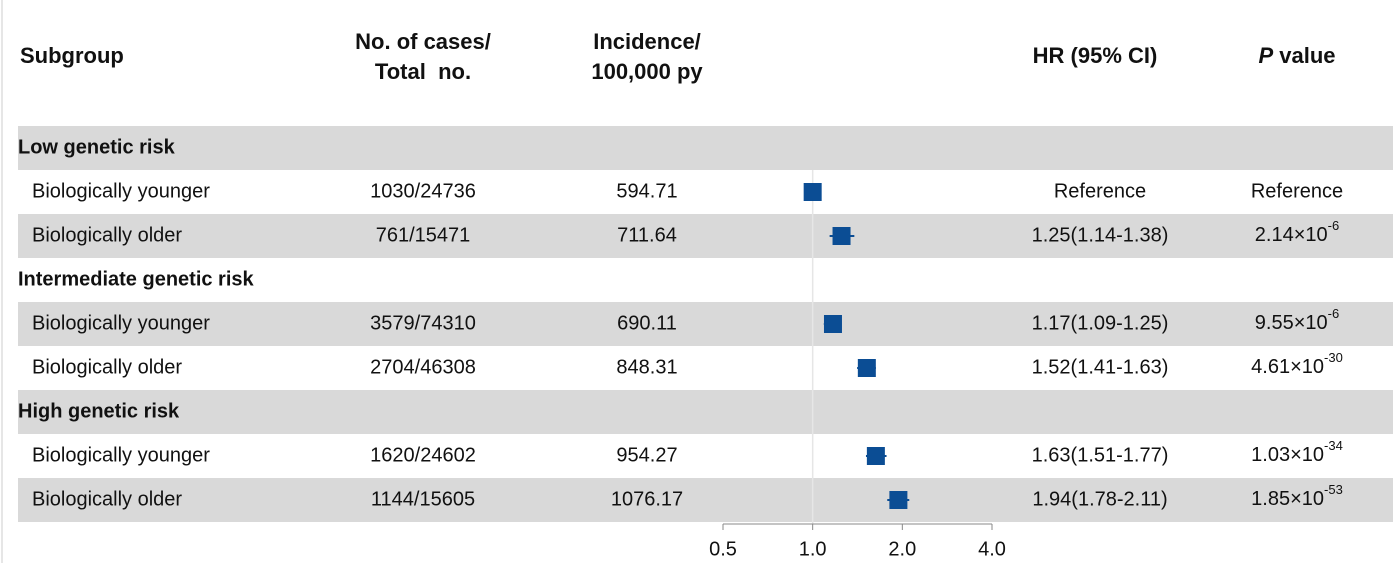  I want to click on x-tick-label: 1.0, so click(813, 549).